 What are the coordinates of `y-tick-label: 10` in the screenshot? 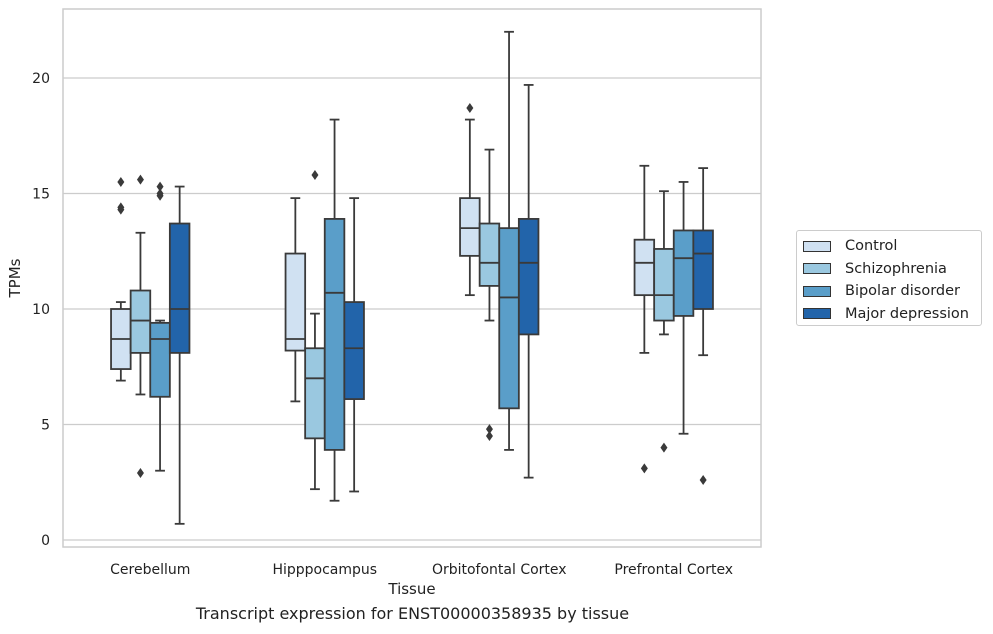 It's located at (41, 310).